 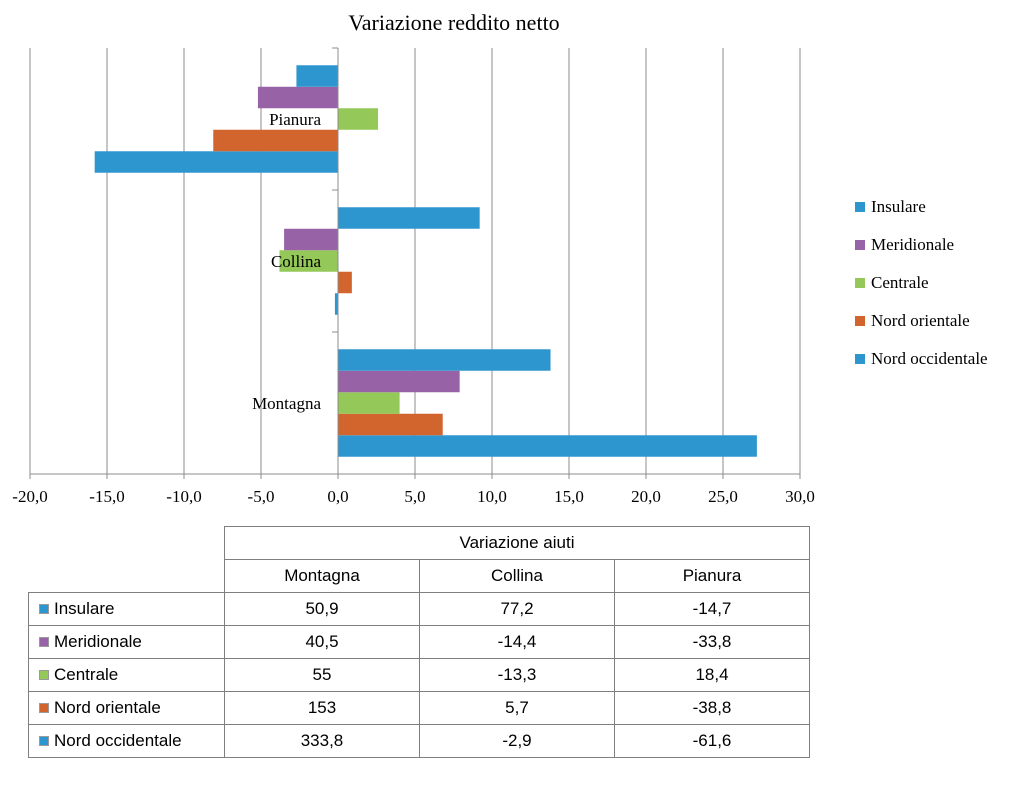 What do you see at coordinates (107, 707) in the screenshot?
I see `row-label-text: Nord orientale` at bounding box center [107, 707].